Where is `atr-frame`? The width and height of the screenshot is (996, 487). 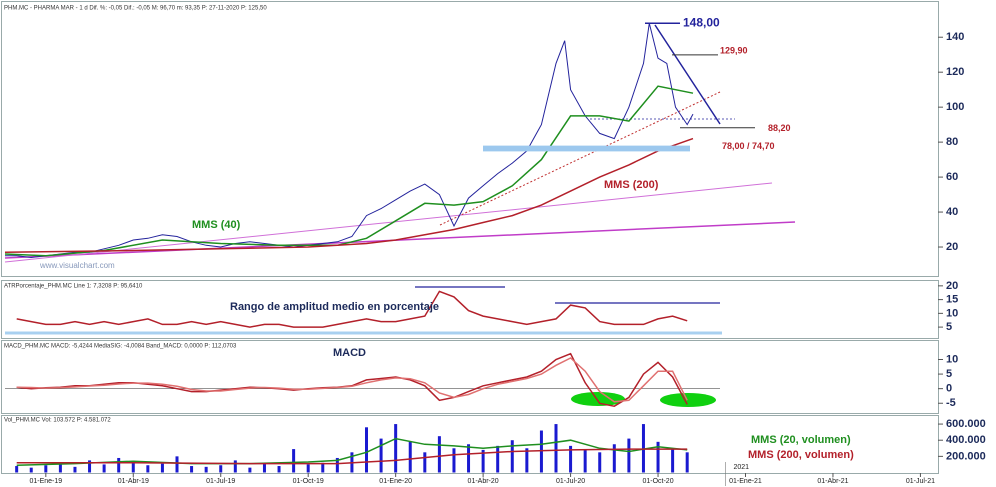 atr-frame is located at coordinates (470, 309).